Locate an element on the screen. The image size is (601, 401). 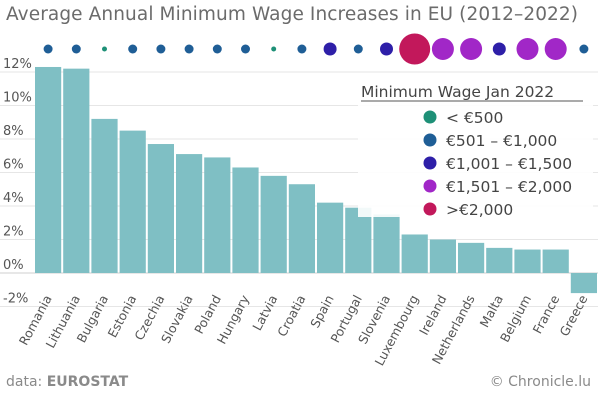
legend-label: €501 – €1,000 is located at coordinates (501, 141).